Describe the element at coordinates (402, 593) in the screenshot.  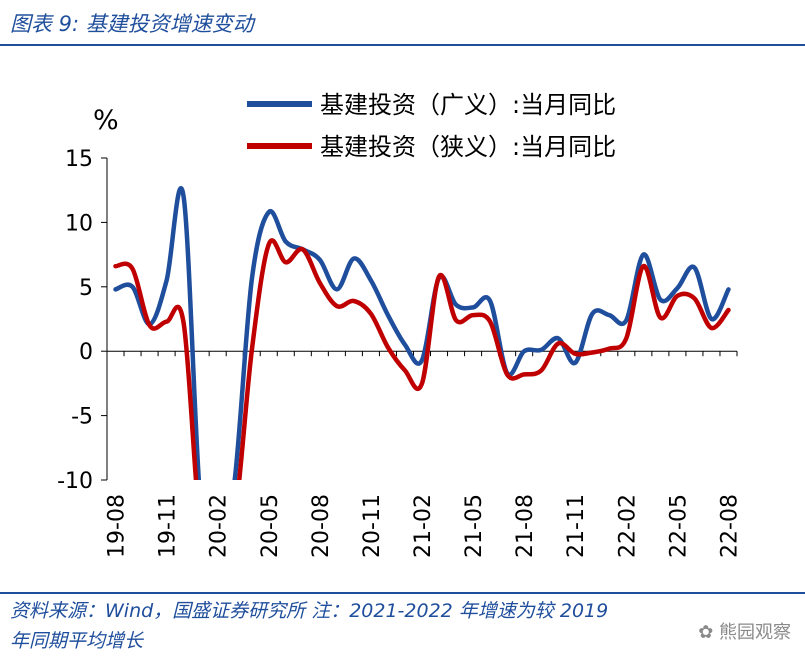
I see `source-rule` at that location.